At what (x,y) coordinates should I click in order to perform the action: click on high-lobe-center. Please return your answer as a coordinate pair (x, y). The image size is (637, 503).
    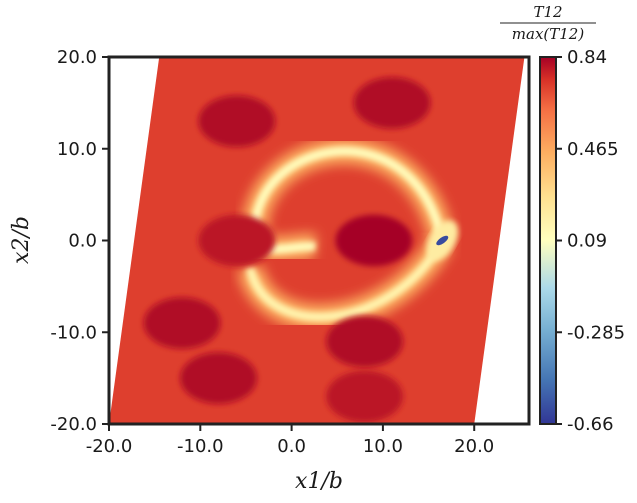
    Looking at the image, I should click on (374, 240).